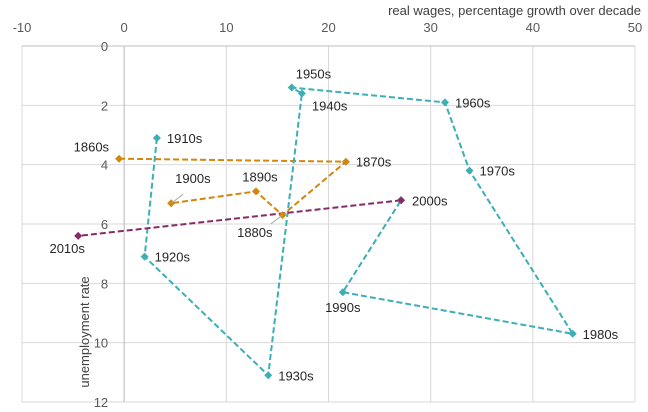 The width and height of the screenshot is (648, 412). I want to click on data-label-1990s: 1990s, so click(343, 307).